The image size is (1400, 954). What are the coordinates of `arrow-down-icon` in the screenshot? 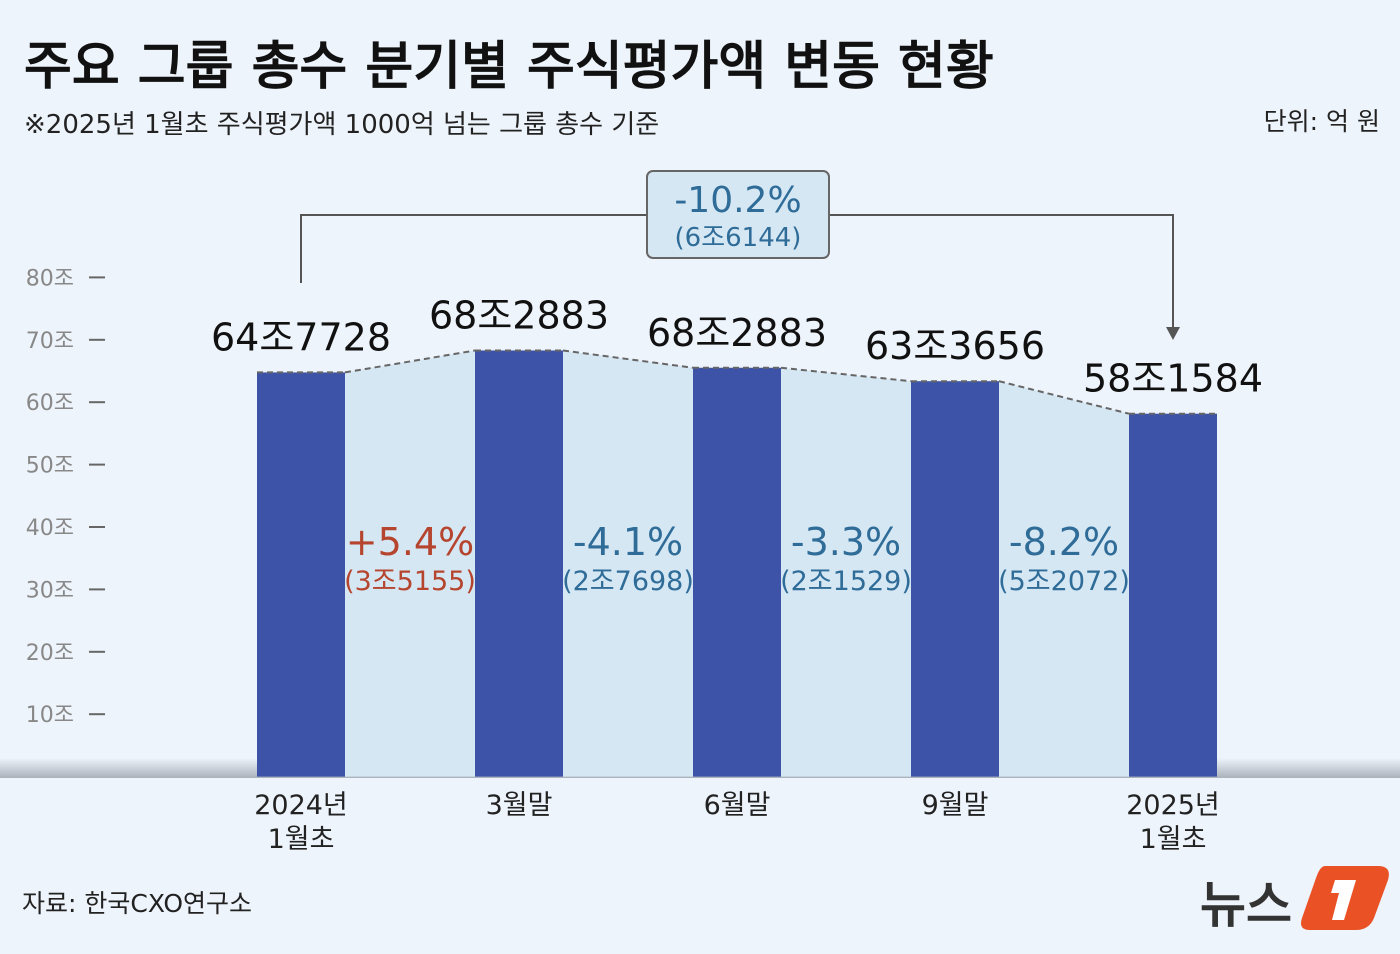 It's located at (1173, 333).